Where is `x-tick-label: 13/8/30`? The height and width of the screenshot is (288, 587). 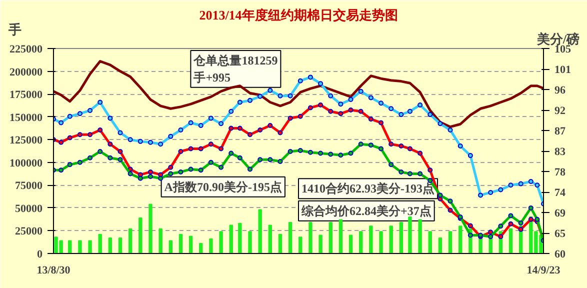
x-tick-label: 13/8/30 is located at coordinates (53, 270).